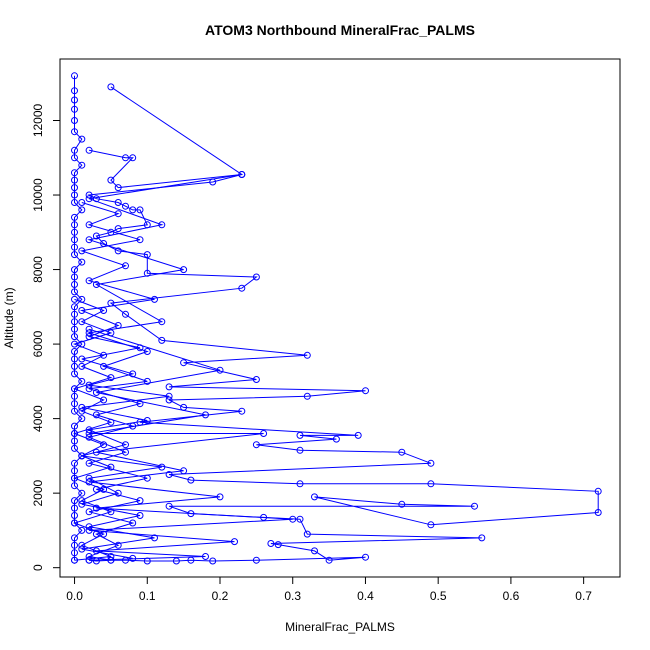  What do you see at coordinates (583, 596) in the screenshot?
I see `x-tick-label: 0.7` at bounding box center [583, 596].